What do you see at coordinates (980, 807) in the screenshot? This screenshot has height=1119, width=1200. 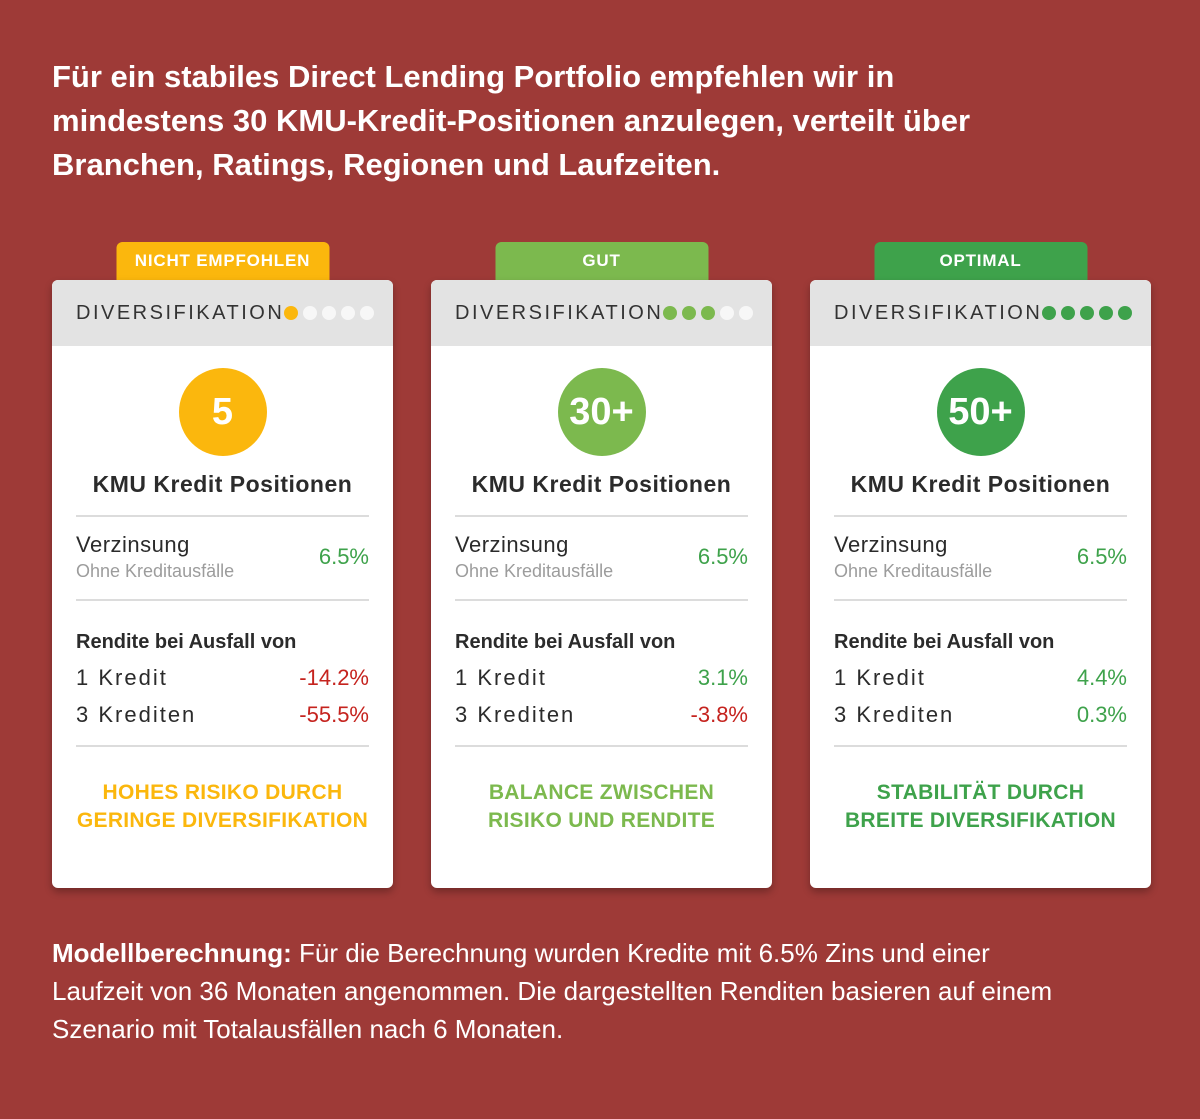 I see `status-text: STABILITÄT DURCH BREITE DIVERSIFIKATION` at bounding box center [980, 807].